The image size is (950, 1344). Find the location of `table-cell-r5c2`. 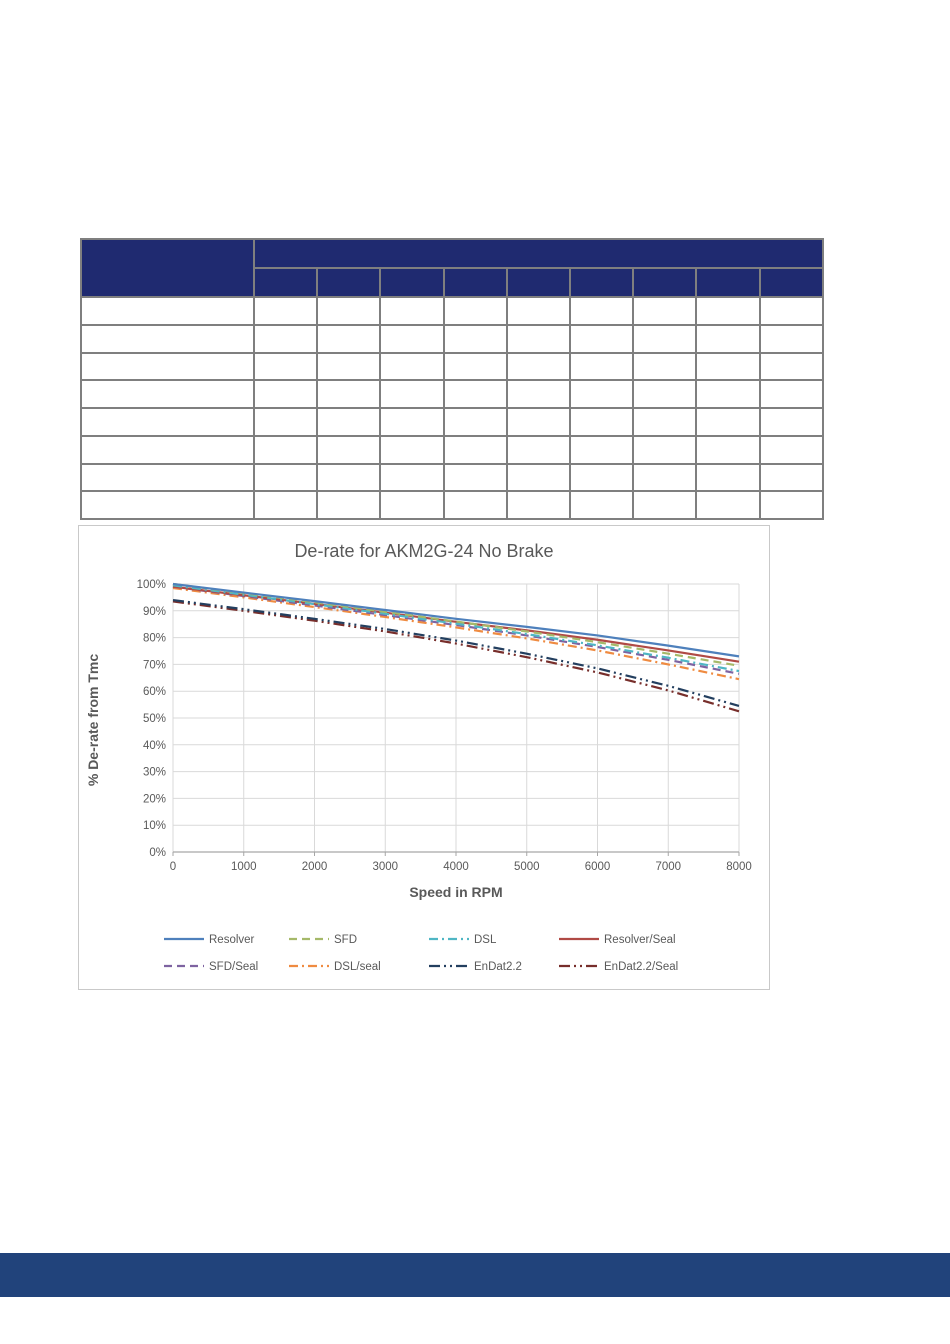

table-cell-r5c2 is located at coordinates (349, 449).